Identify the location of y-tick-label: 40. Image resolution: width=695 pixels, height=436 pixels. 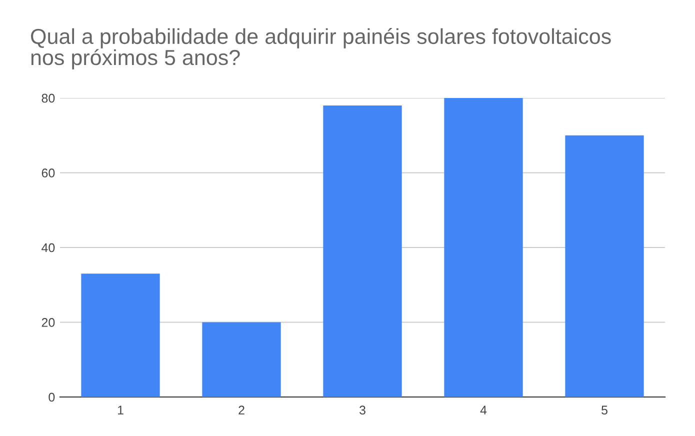
(48, 247).